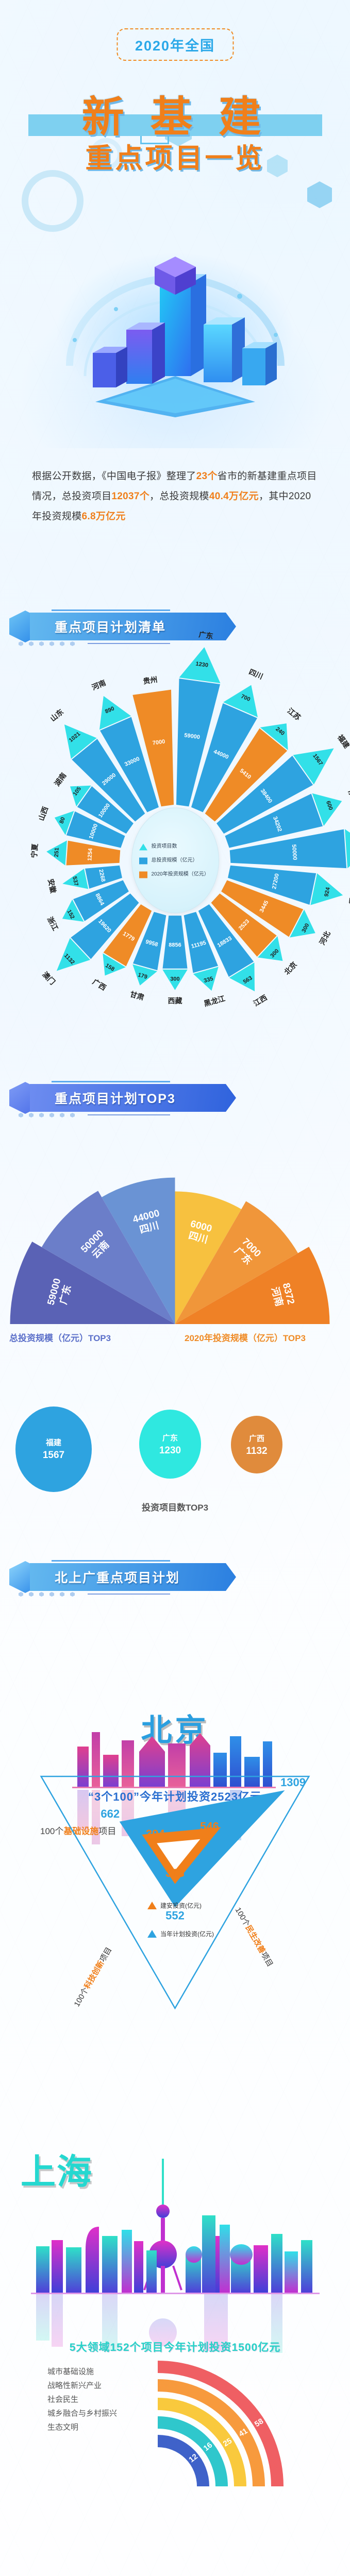 The width and height of the screenshot is (350, 2576). I want to click on beijing-cap-c: 项目, so click(107, 1831).